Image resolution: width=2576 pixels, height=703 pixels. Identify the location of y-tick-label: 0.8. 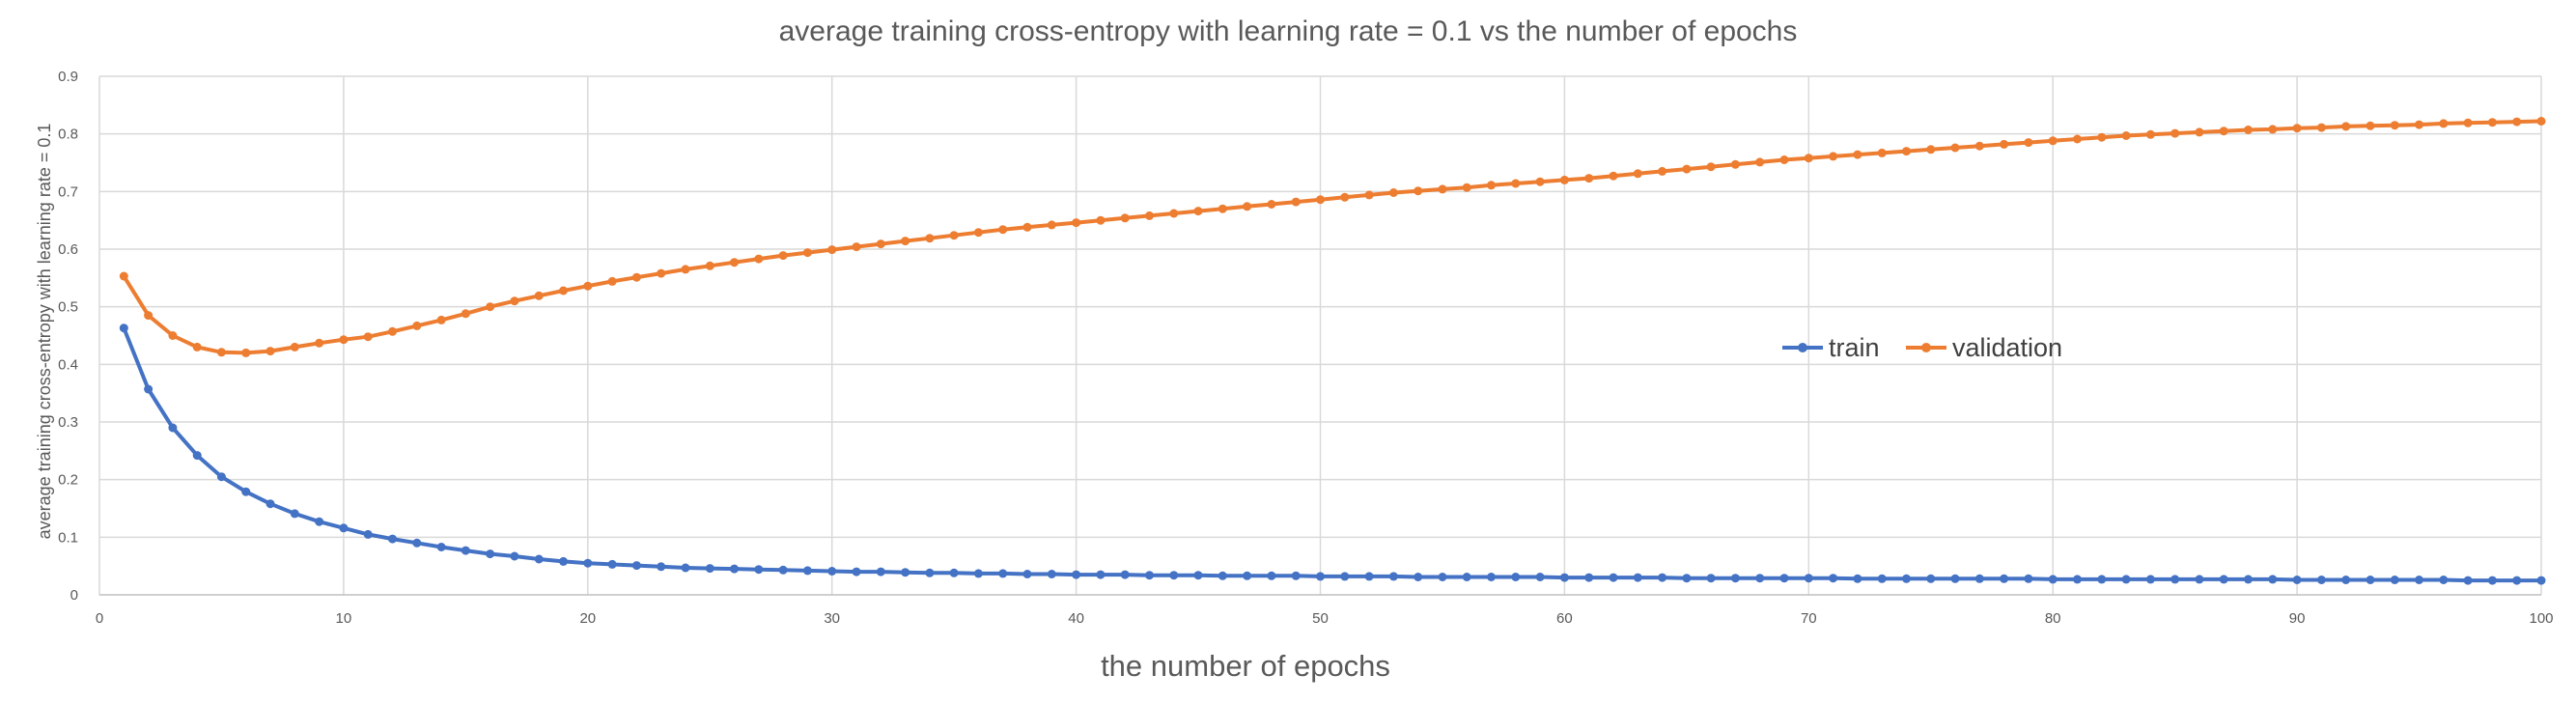
(68, 135).